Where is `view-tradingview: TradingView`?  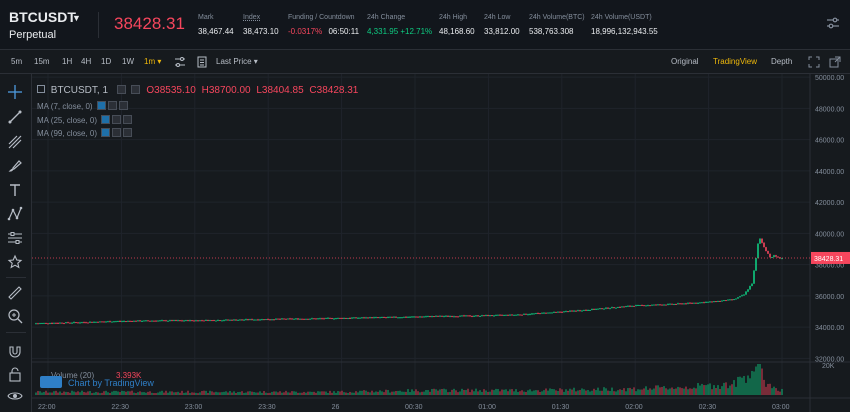 view-tradingview: TradingView is located at coordinates (735, 61).